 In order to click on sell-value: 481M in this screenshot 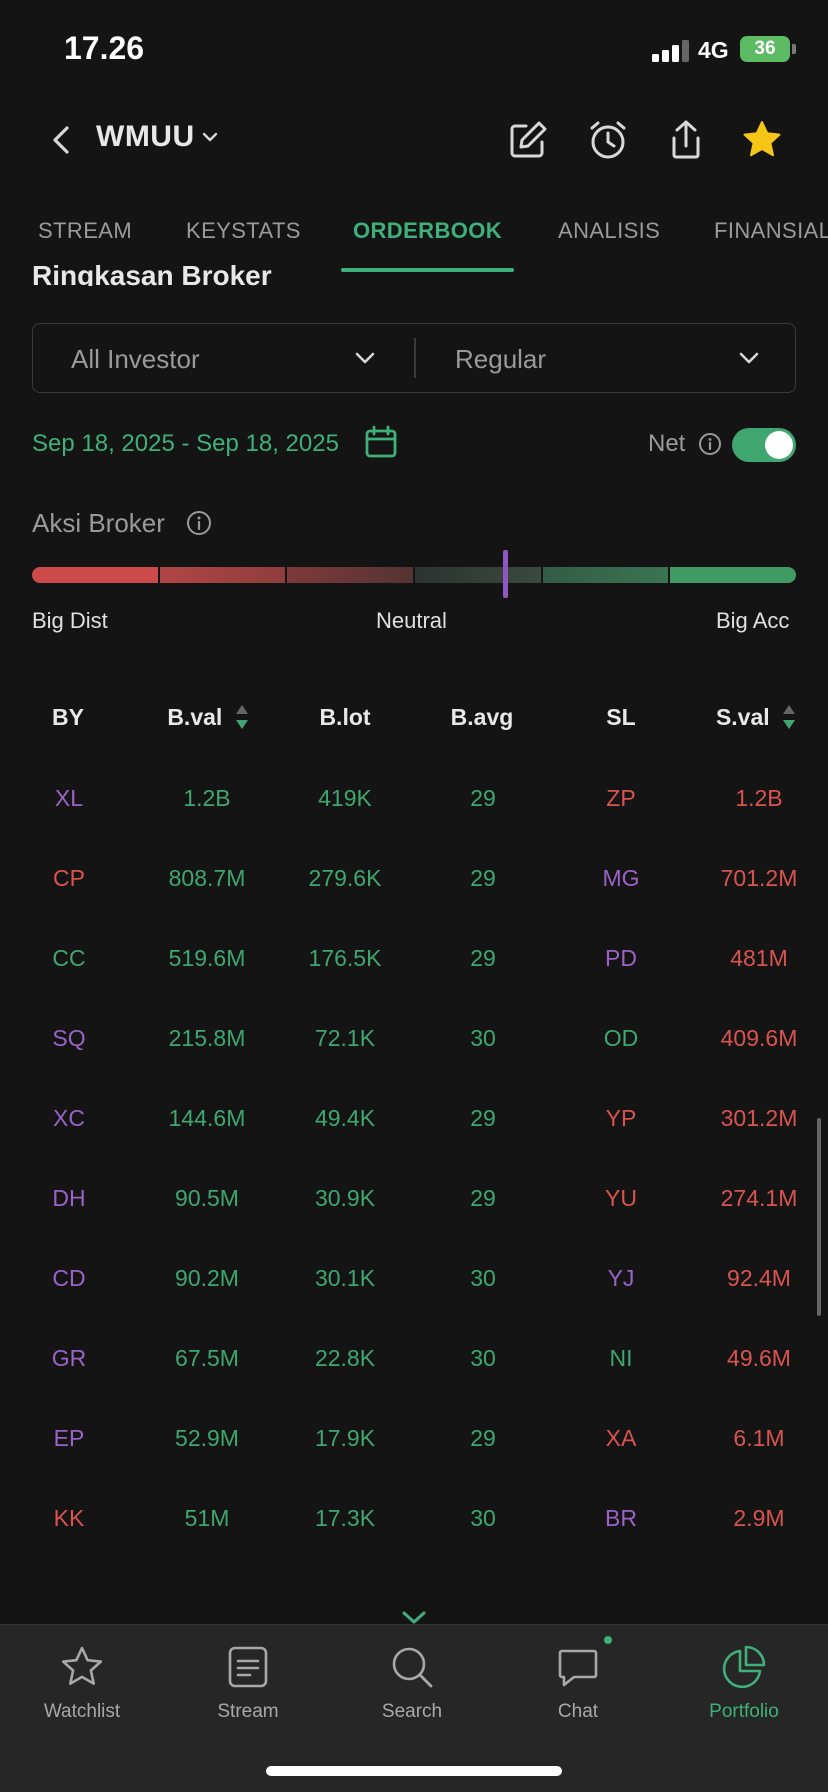, I will do `click(759, 958)`.